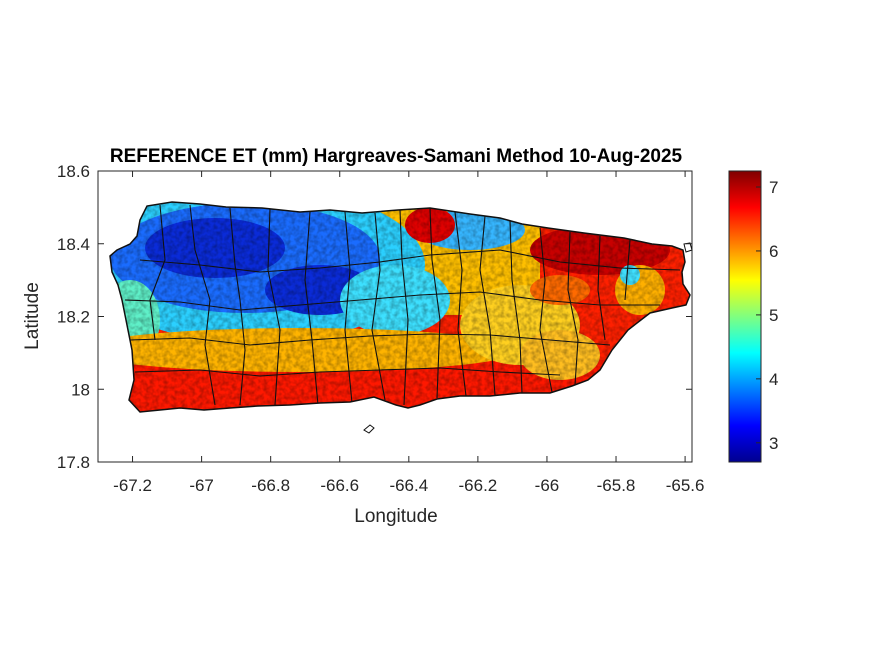  I want to click on colorbar-ticks: 7 6 5 4 3, so click(767, 315).